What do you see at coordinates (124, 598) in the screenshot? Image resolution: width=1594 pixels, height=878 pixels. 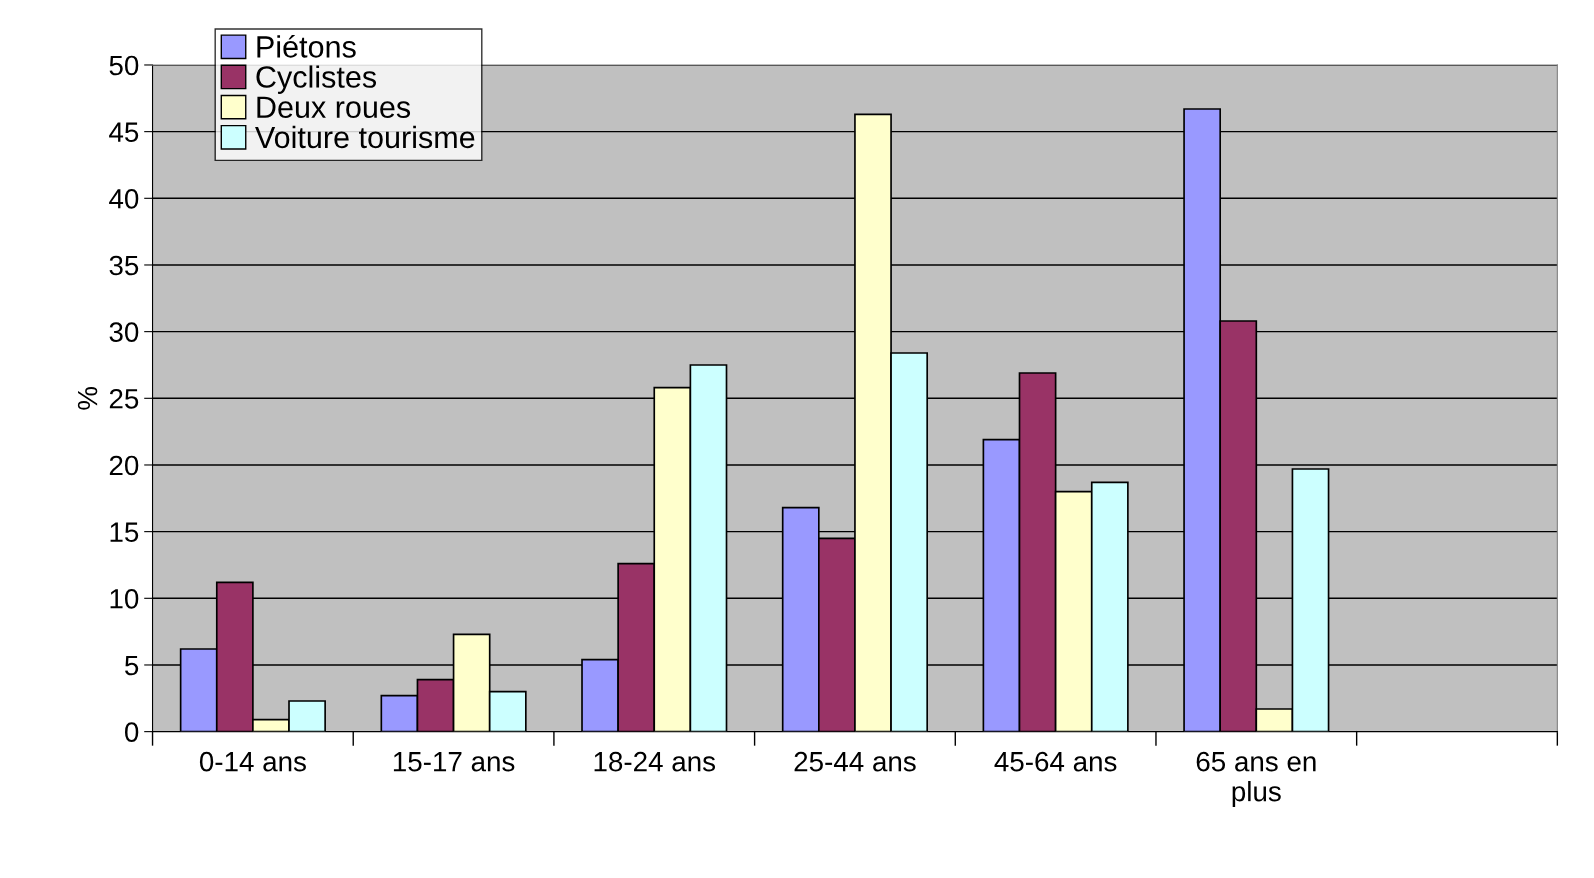 I see `y-tick-label: 10` at bounding box center [124, 598].